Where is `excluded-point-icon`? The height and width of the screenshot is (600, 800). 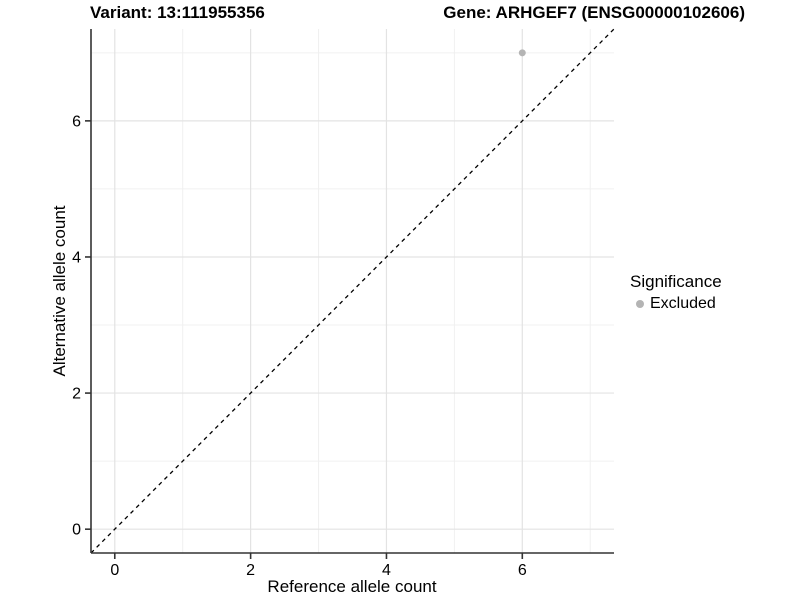
excluded-point-icon is located at coordinates (640, 304).